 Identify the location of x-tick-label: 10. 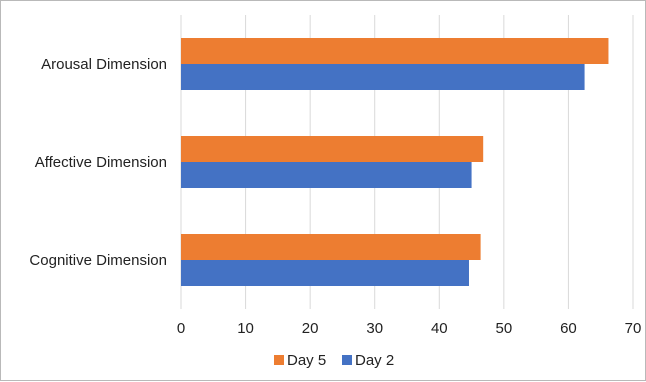
(245, 328).